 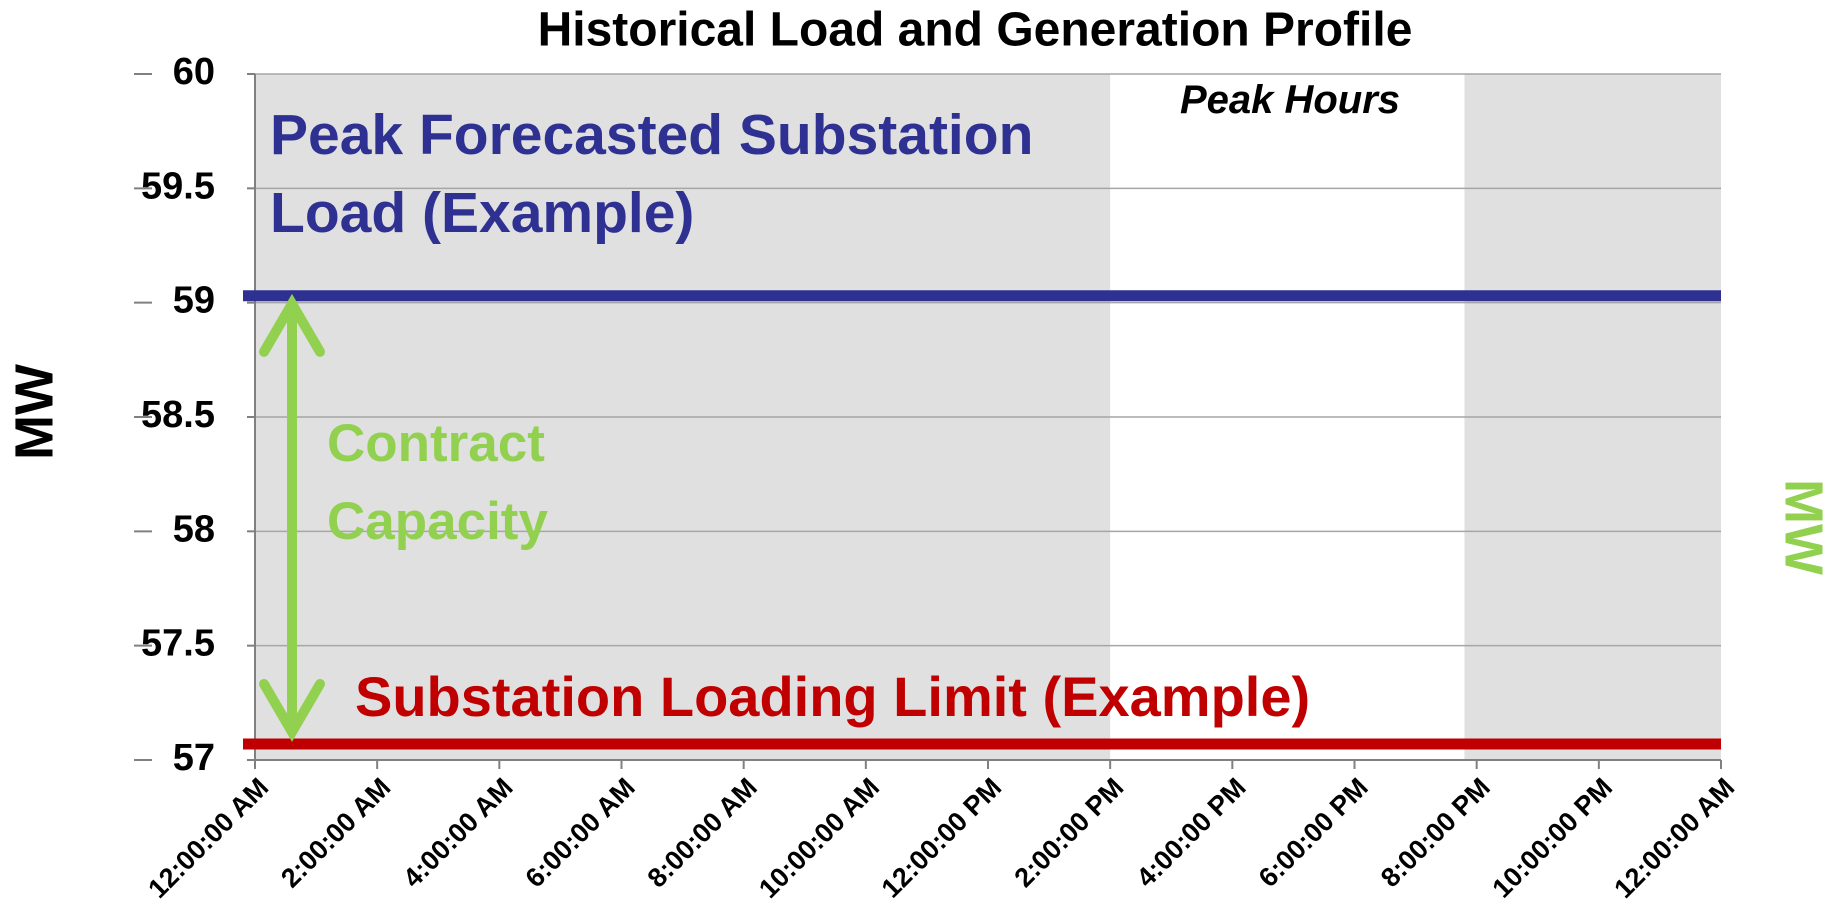 I want to click on chart-title: Historical Load and Generation Profile, so click(x=975, y=30).